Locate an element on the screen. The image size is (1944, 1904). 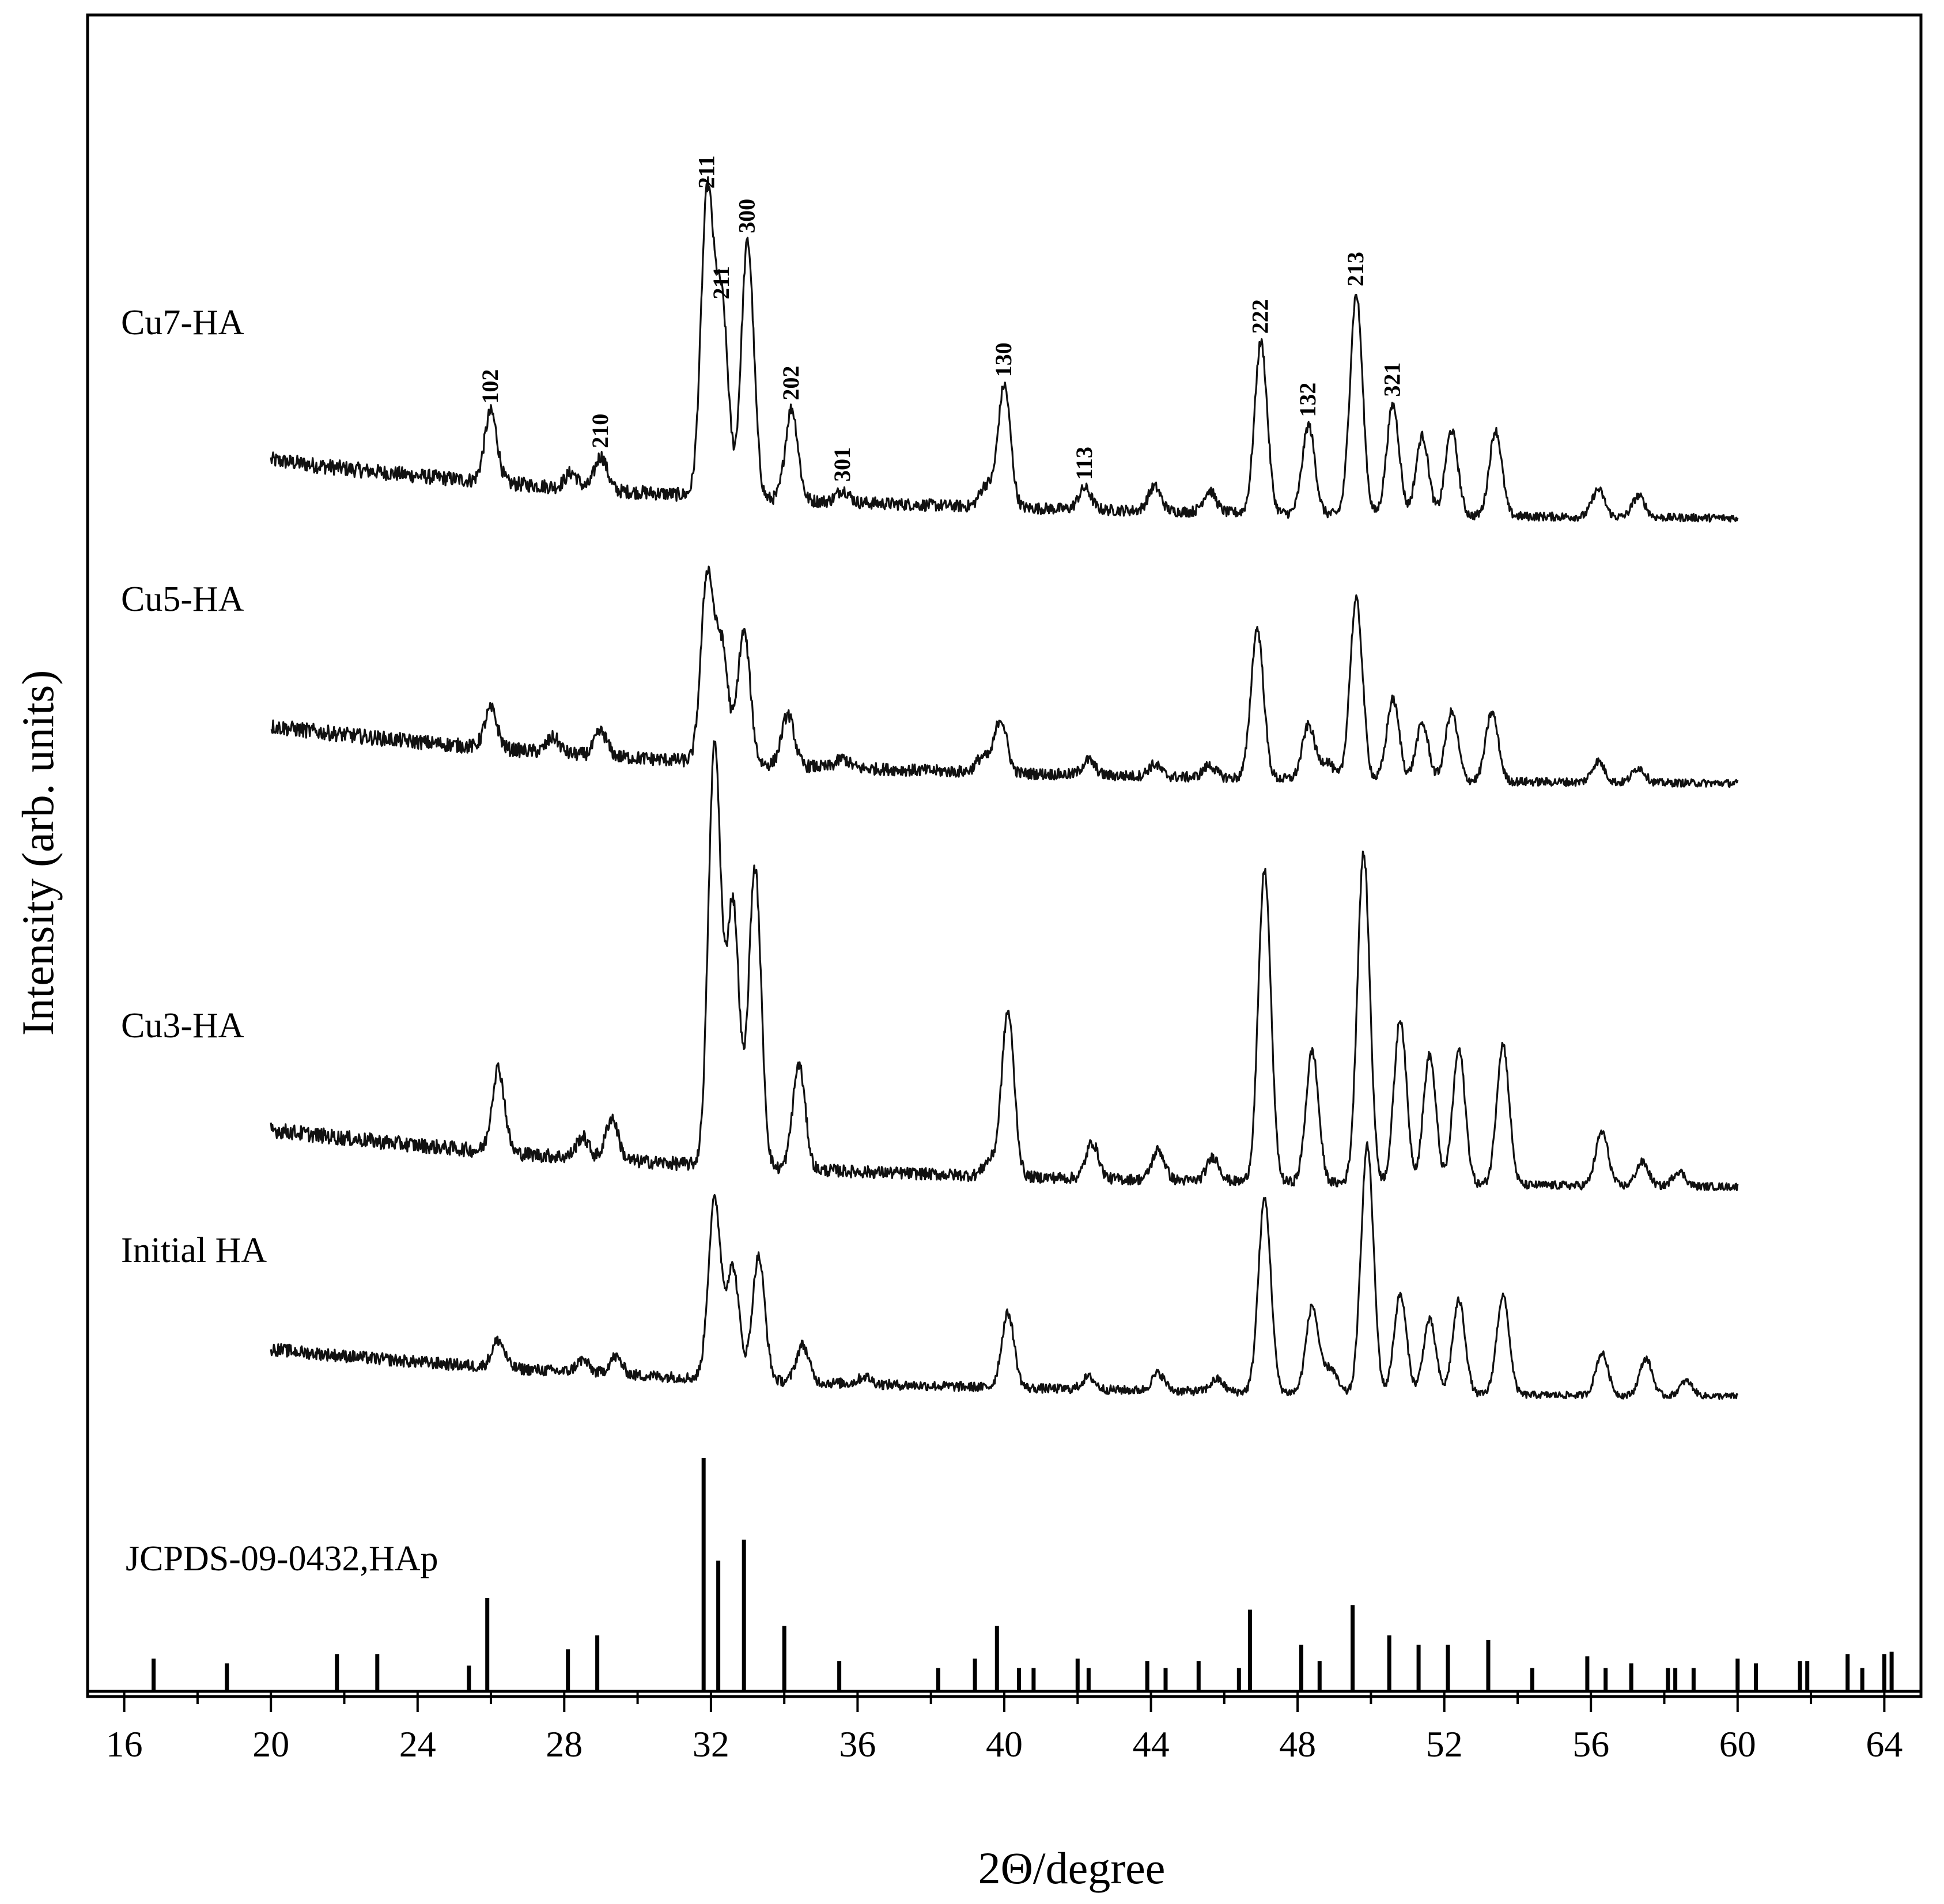
hkl-labels: 102 210 211 211 300 202 301 130 113 222 132 213 321 is located at coordinates (941, 319).